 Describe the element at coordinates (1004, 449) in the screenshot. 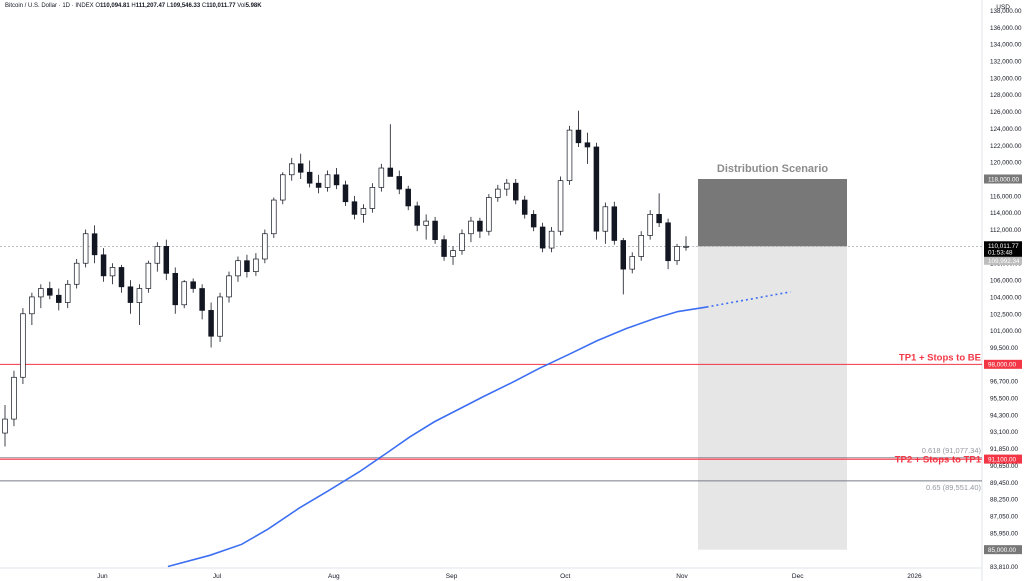

I see `y-tick-label: 91,850.00` at that location.